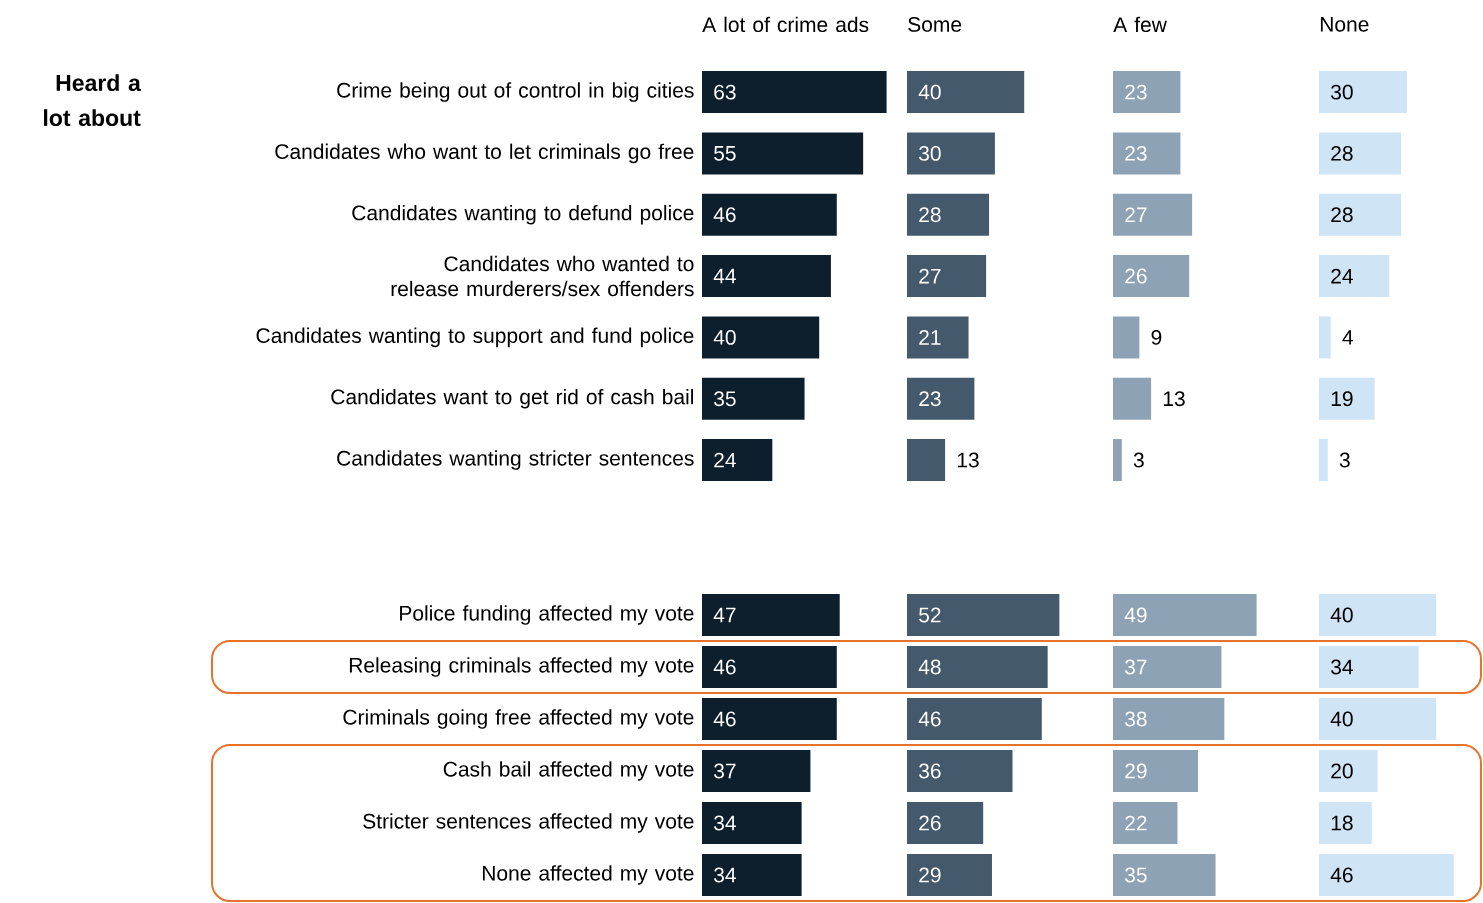 The width and height of the screenshot is (1483, 903). Describe the element at coordinates (547, 615) in the screenshot. I see `y-tick-label: Police funding affected my vote` at that location.